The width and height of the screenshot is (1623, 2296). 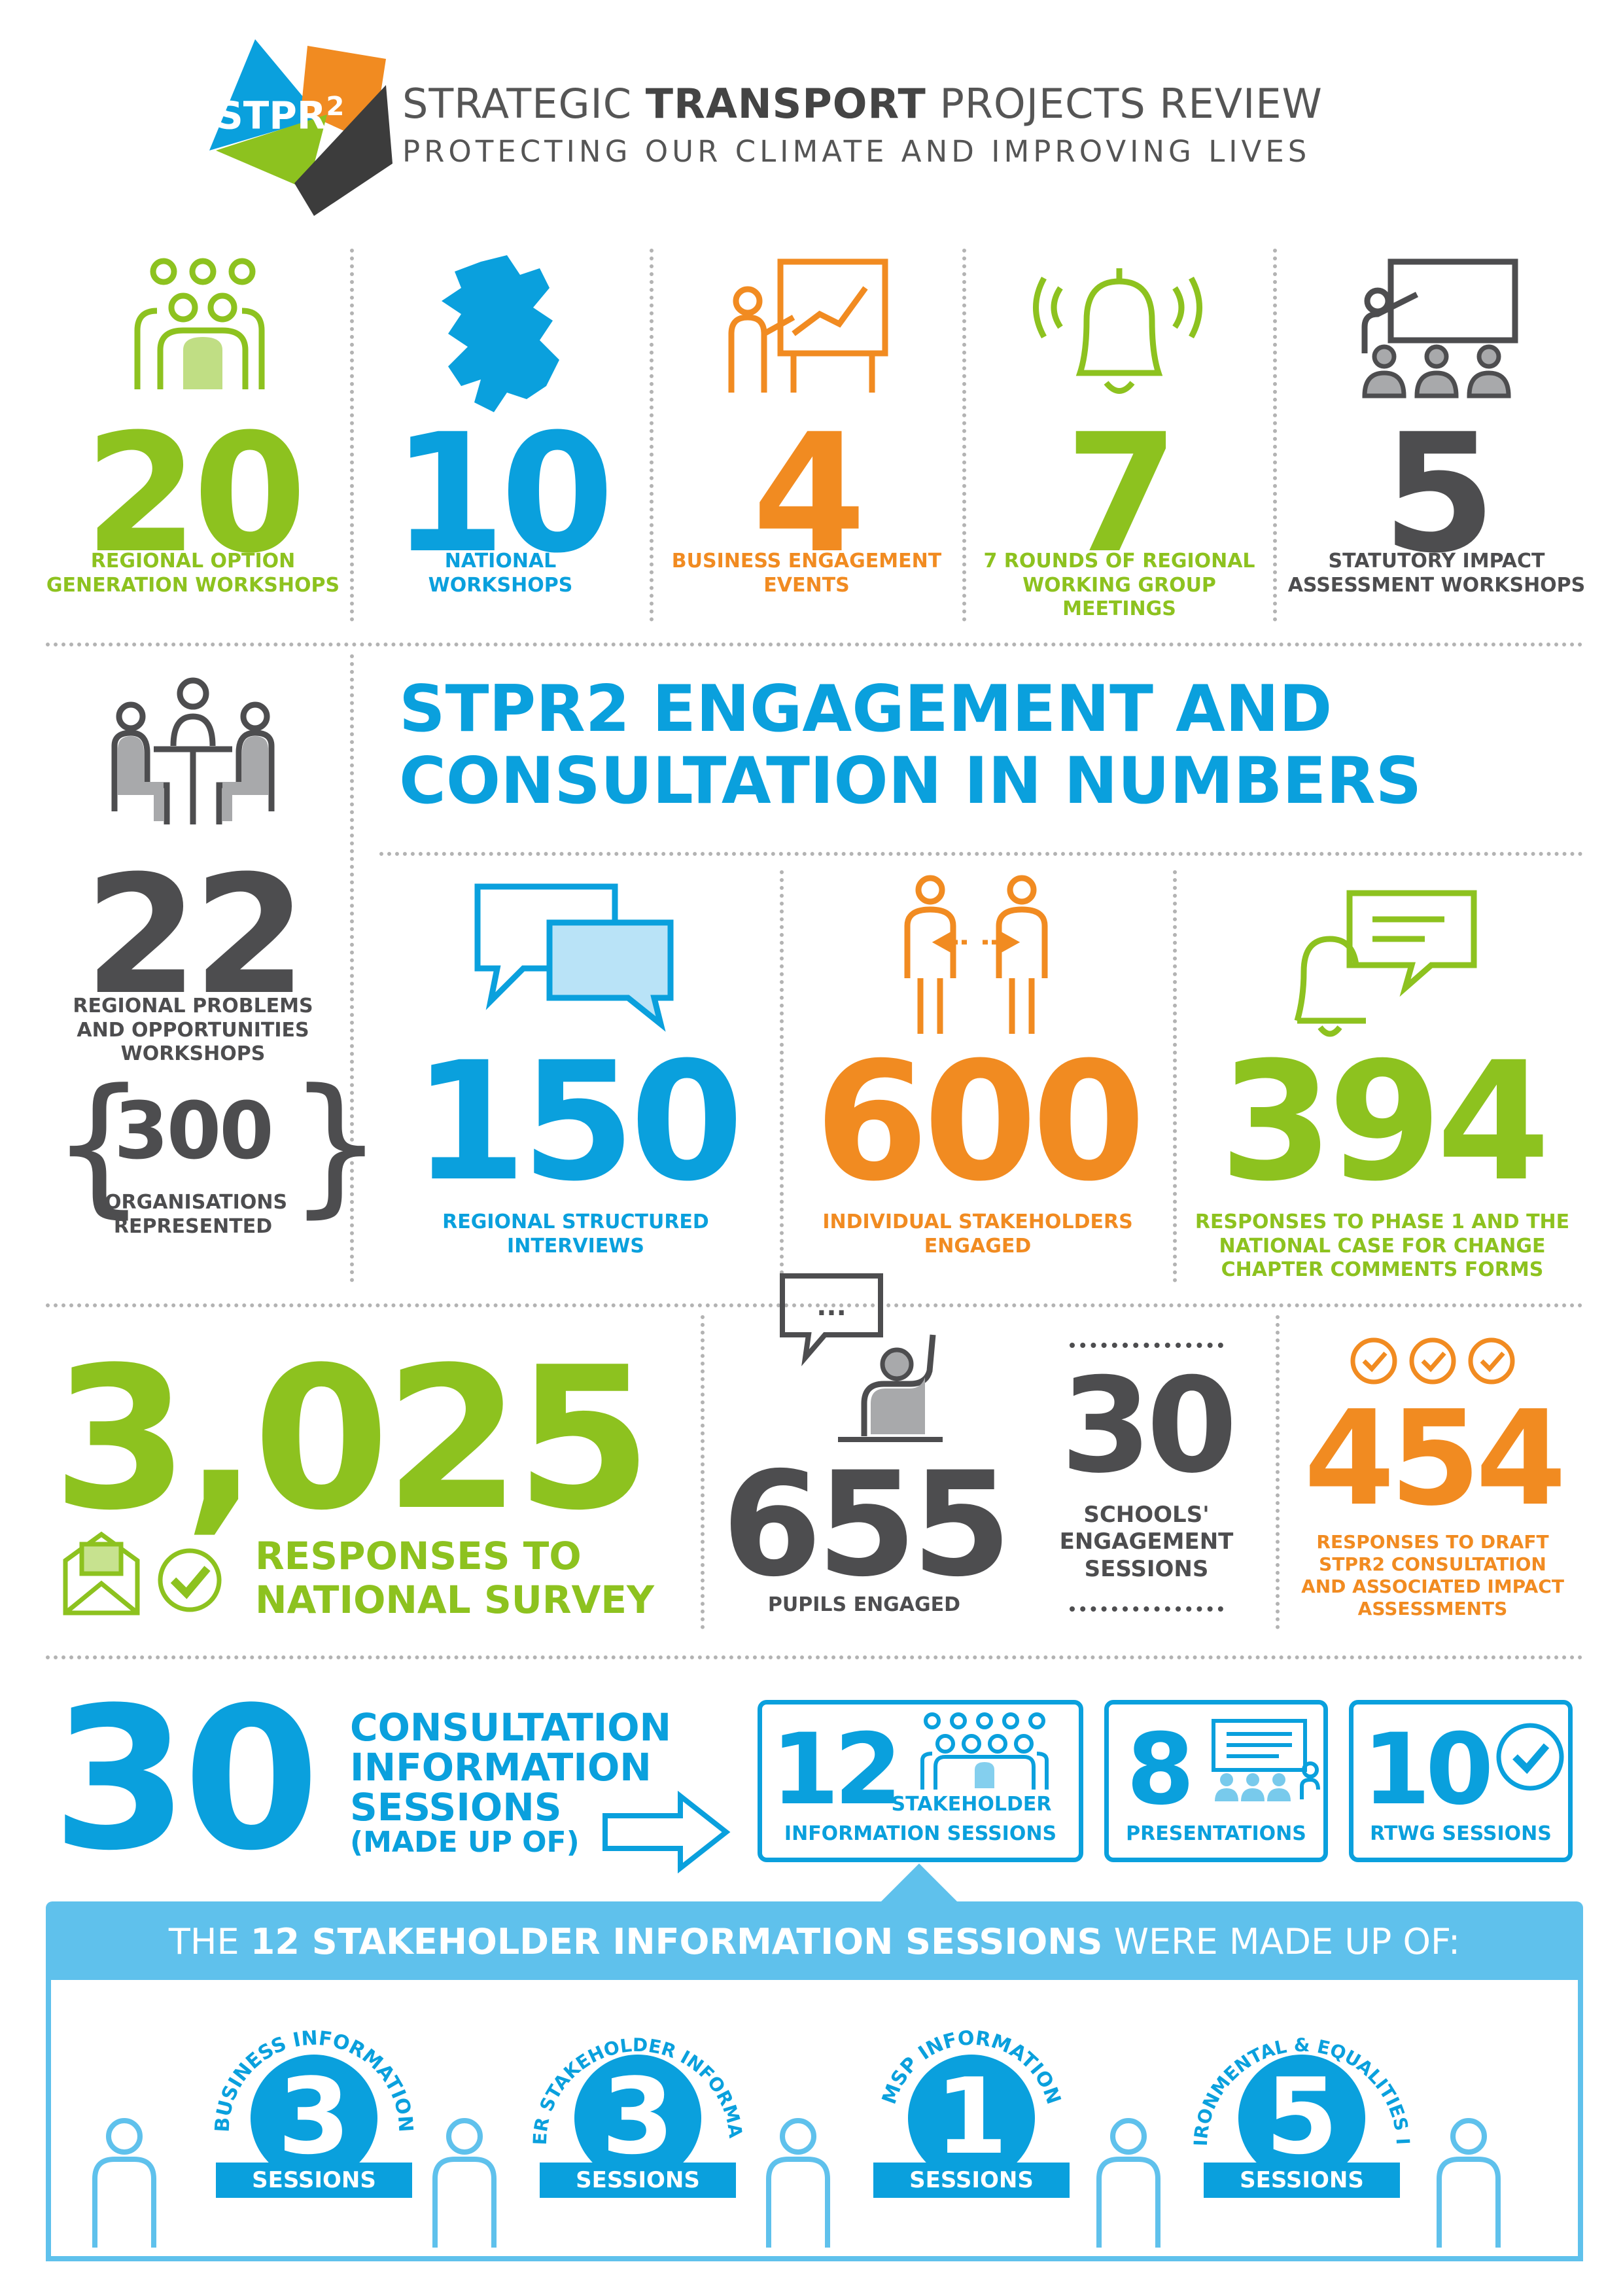 What do you see at coordinates (837, 1770) in the screenshot?
I see `box-number: 12` at bounding box center [837, 1770].